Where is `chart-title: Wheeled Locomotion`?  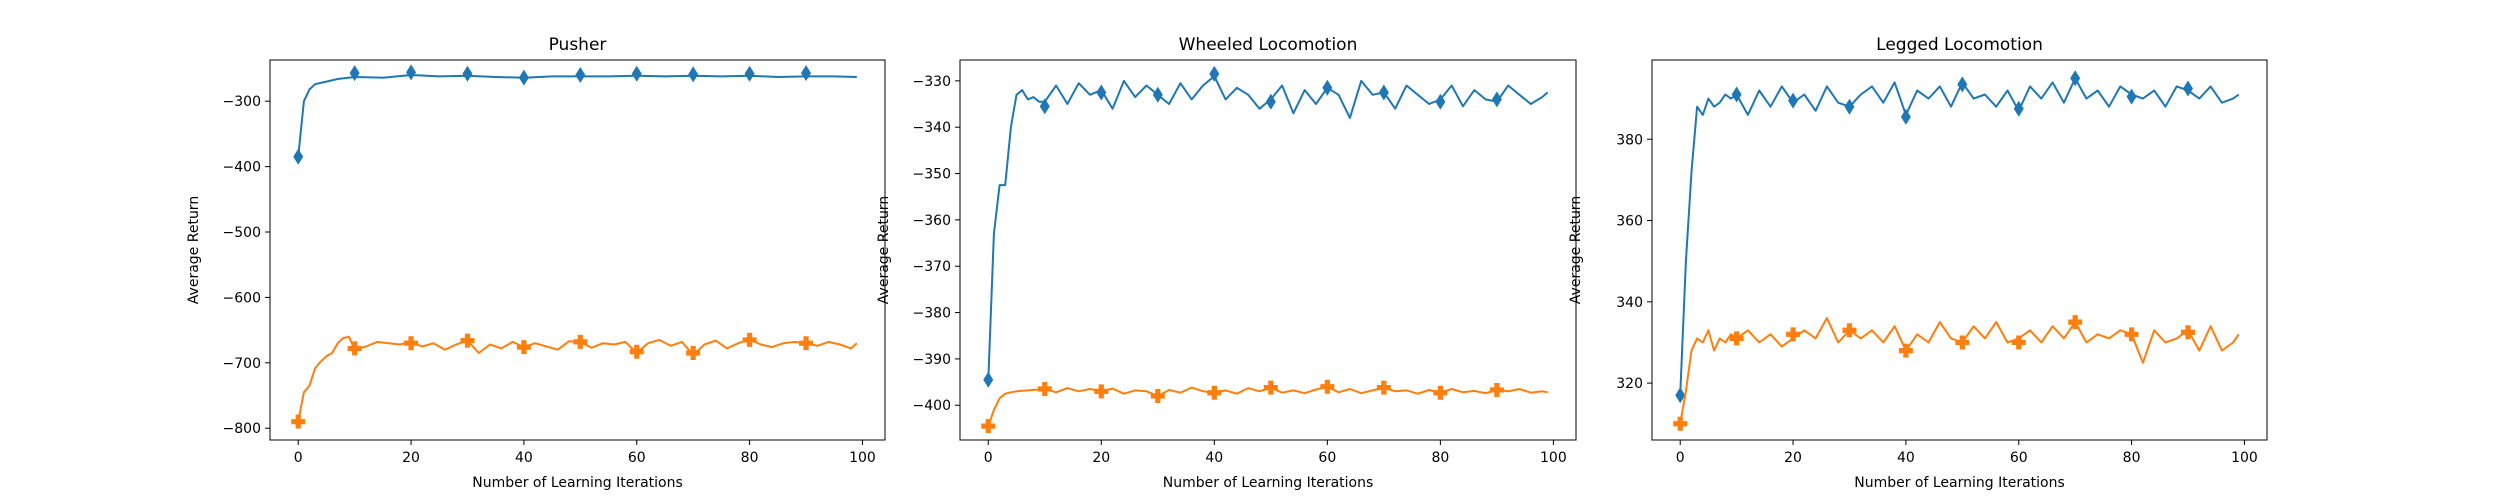
chart-title: Wheeled Locomotion is located at coordinates (1268, 45).